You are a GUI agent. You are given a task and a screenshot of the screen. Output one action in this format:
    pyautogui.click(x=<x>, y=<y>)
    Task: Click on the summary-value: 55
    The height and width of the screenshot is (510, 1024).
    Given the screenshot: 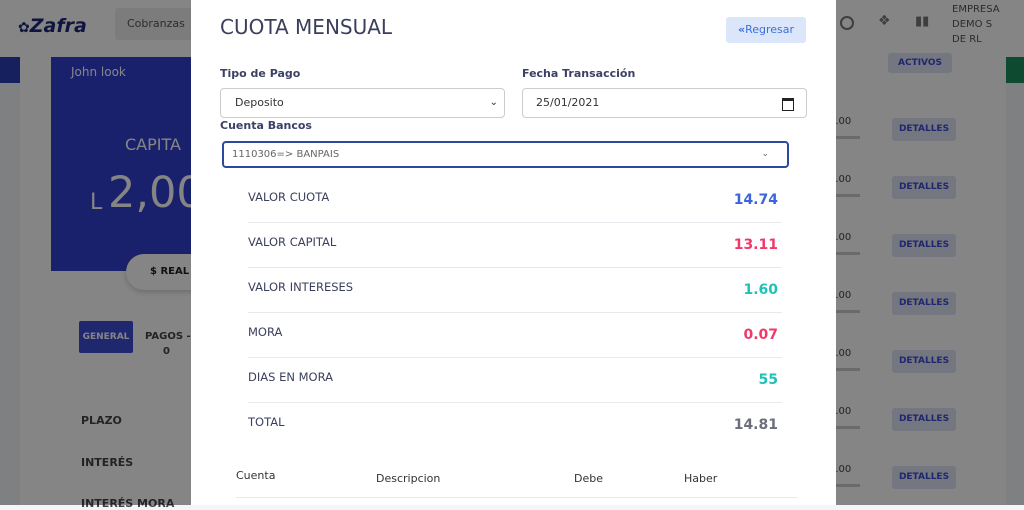 What is the action you would take?
    pyautogui.click(x=768, y=380)
    